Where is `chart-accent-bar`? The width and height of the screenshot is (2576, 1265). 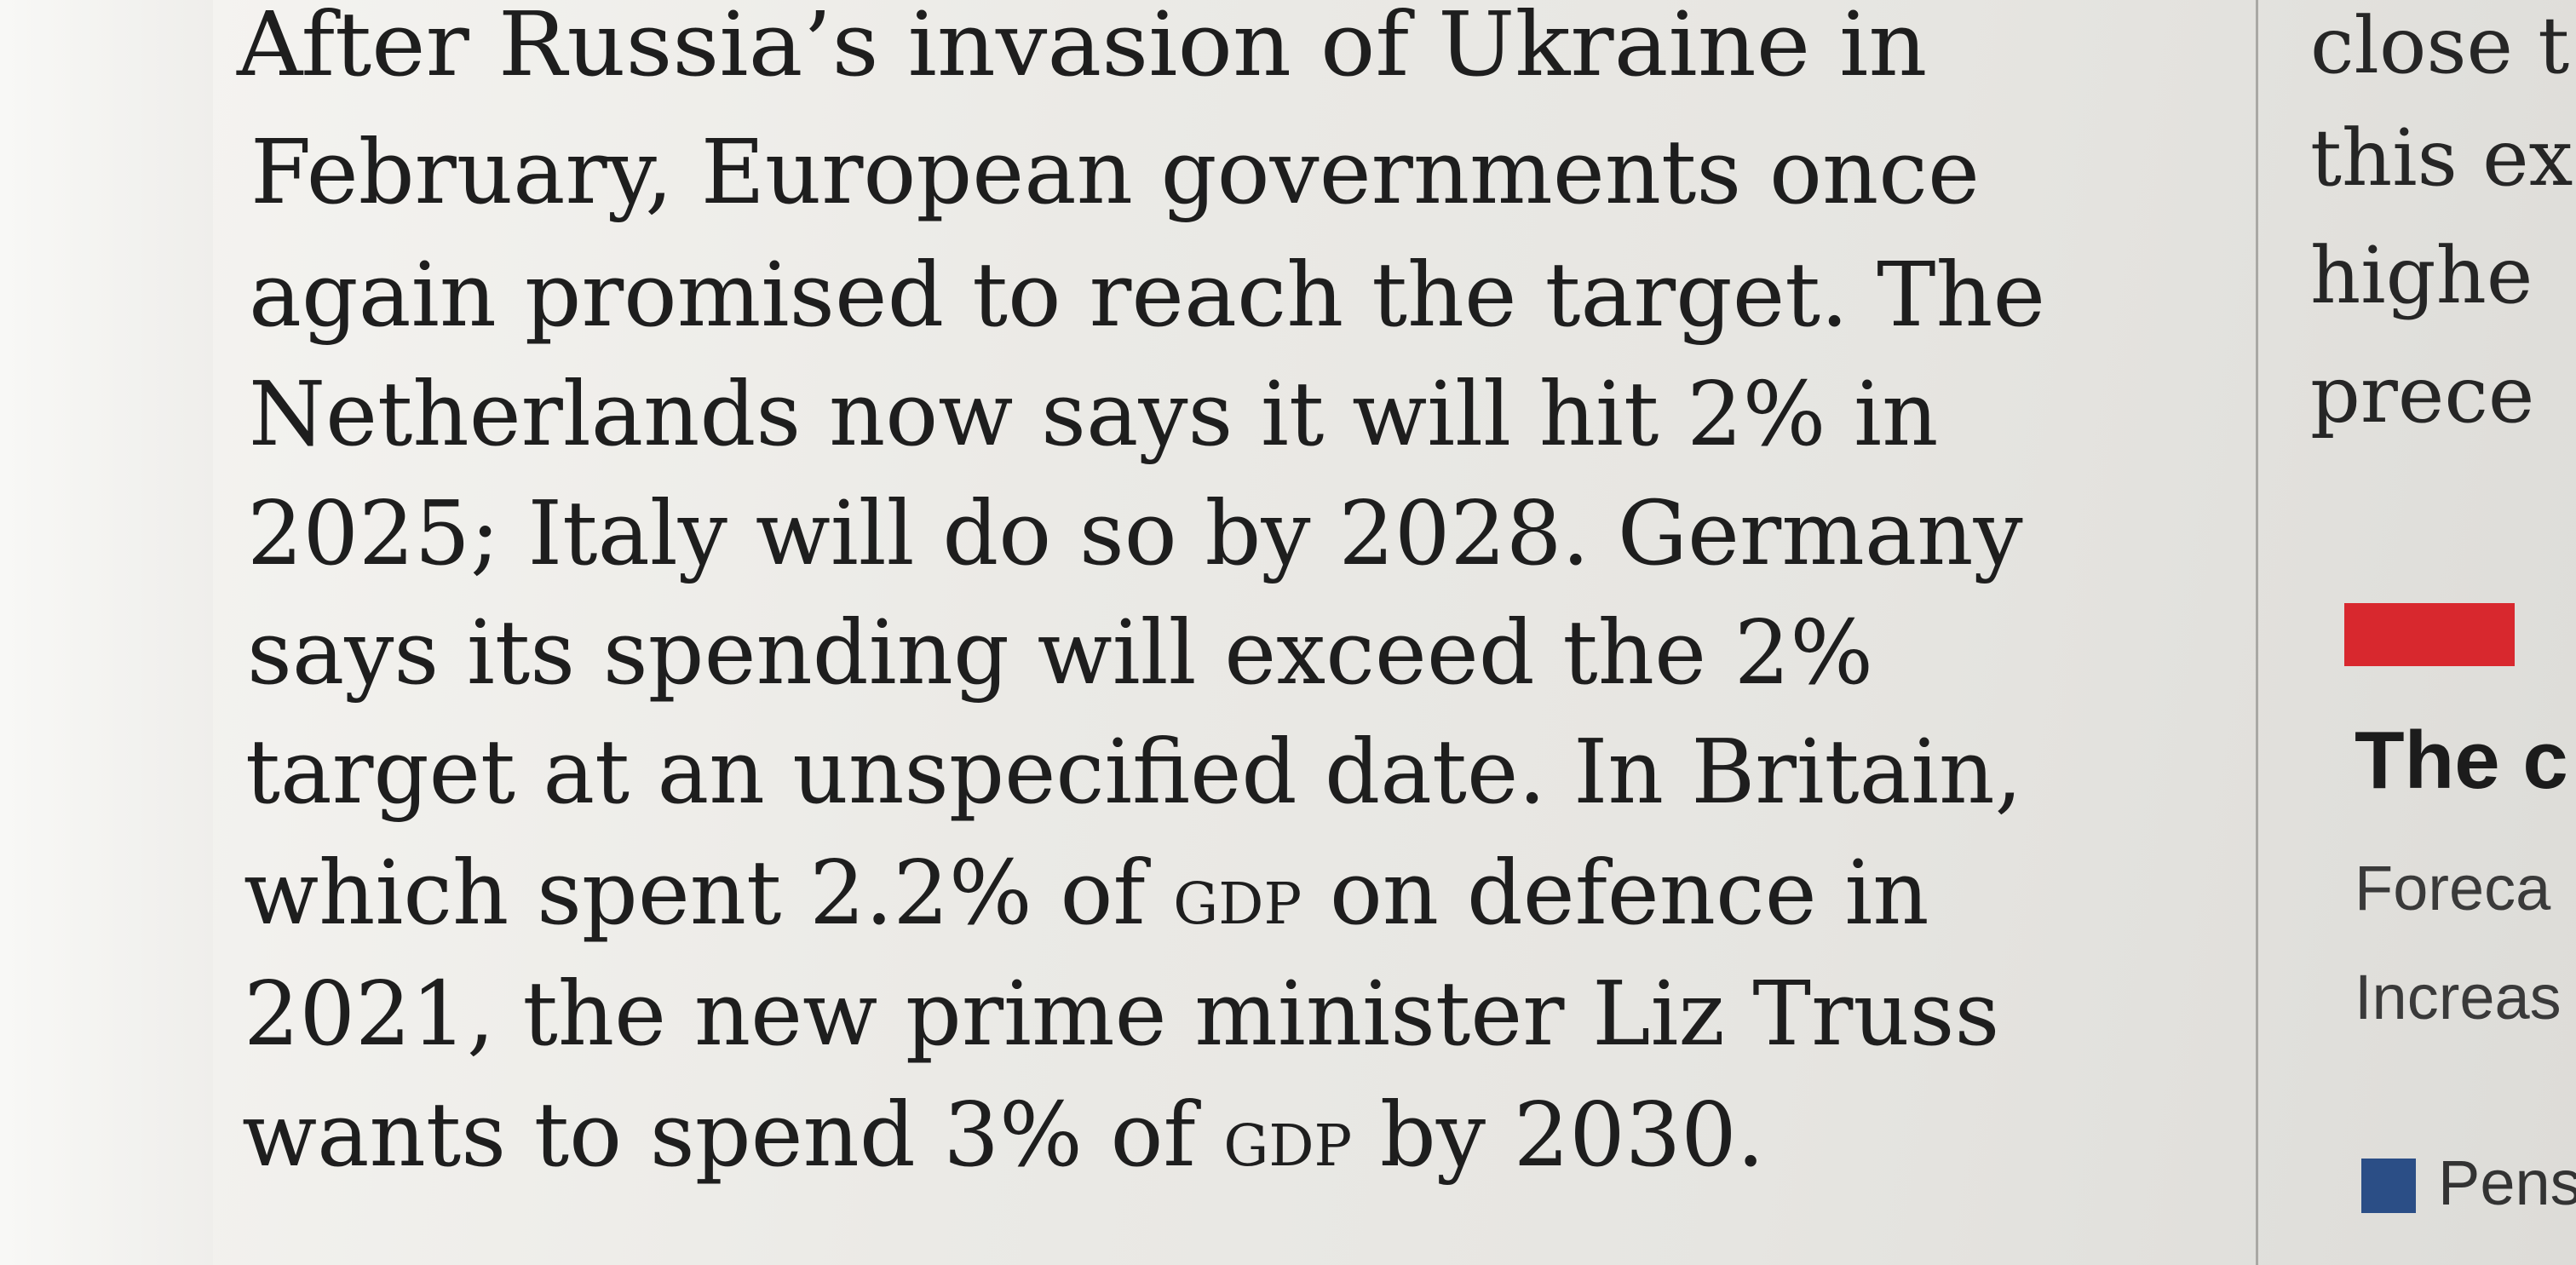
chart-accent-bar is located at coordinates (2429, 635).